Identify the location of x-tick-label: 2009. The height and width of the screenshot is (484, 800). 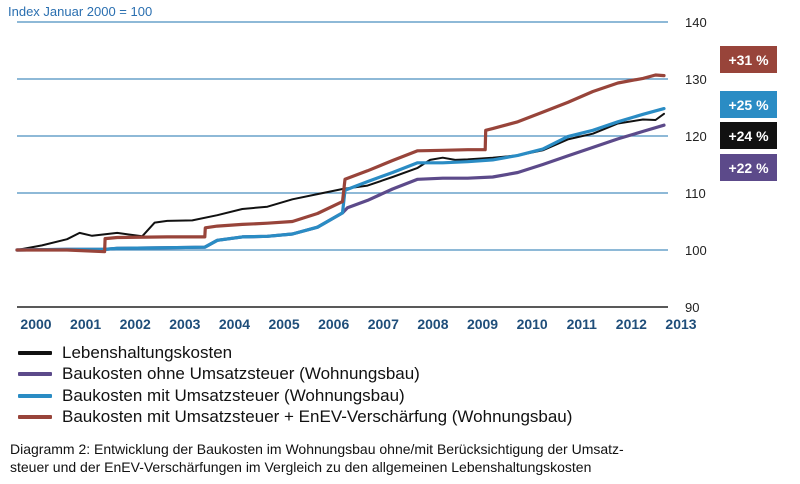
(482, 324).